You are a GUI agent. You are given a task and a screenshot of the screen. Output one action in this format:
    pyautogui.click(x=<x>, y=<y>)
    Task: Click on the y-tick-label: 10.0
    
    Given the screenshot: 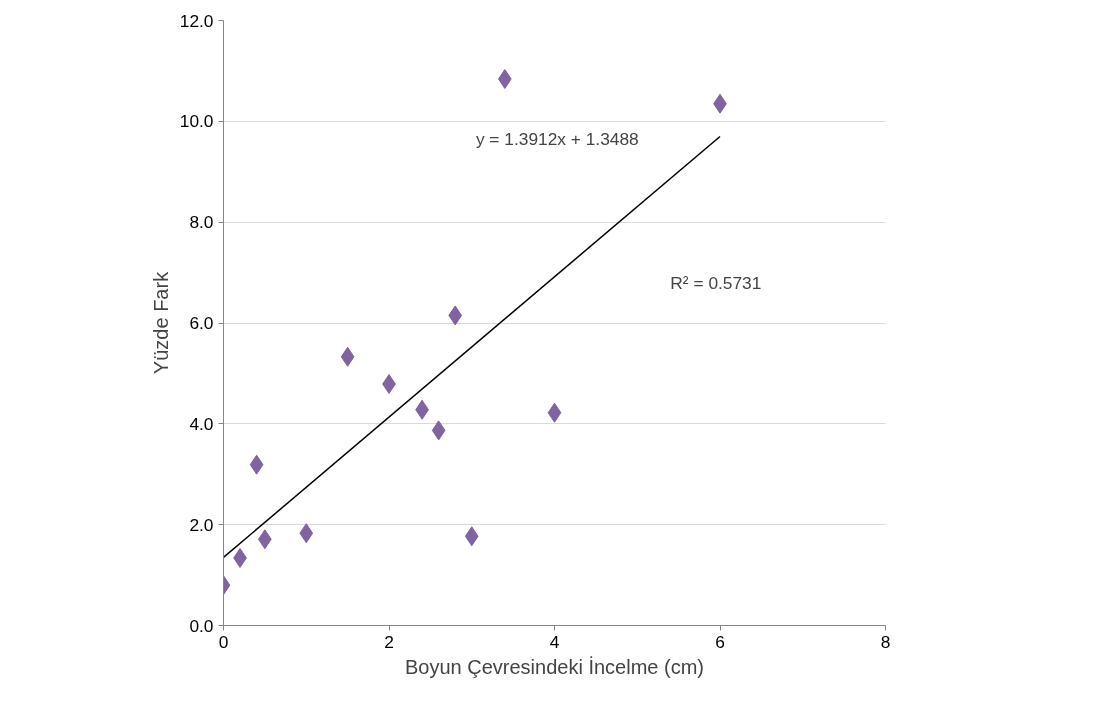 What is the action you would take?
    pyautogui.click(x=196, y=121)
    